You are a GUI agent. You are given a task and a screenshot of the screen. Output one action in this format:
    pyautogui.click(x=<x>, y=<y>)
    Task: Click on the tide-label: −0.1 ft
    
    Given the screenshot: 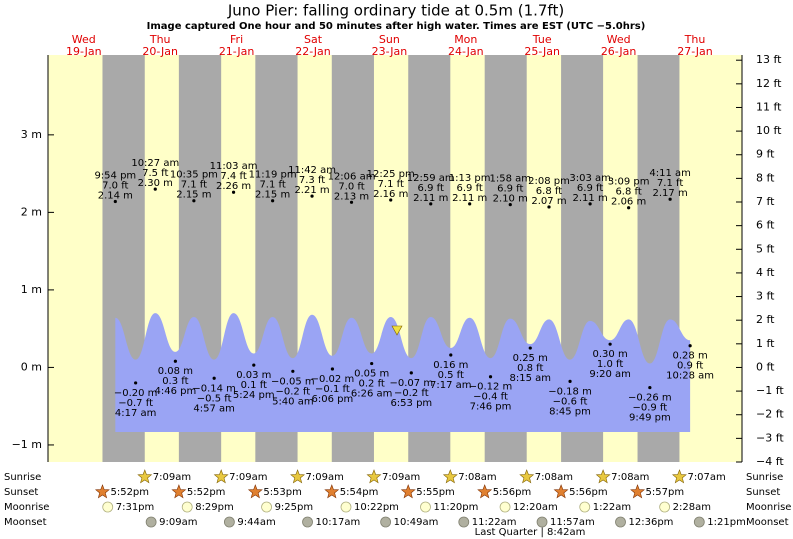 What is the action you would take?
    pyautogui.click(x=332, y=389)
    